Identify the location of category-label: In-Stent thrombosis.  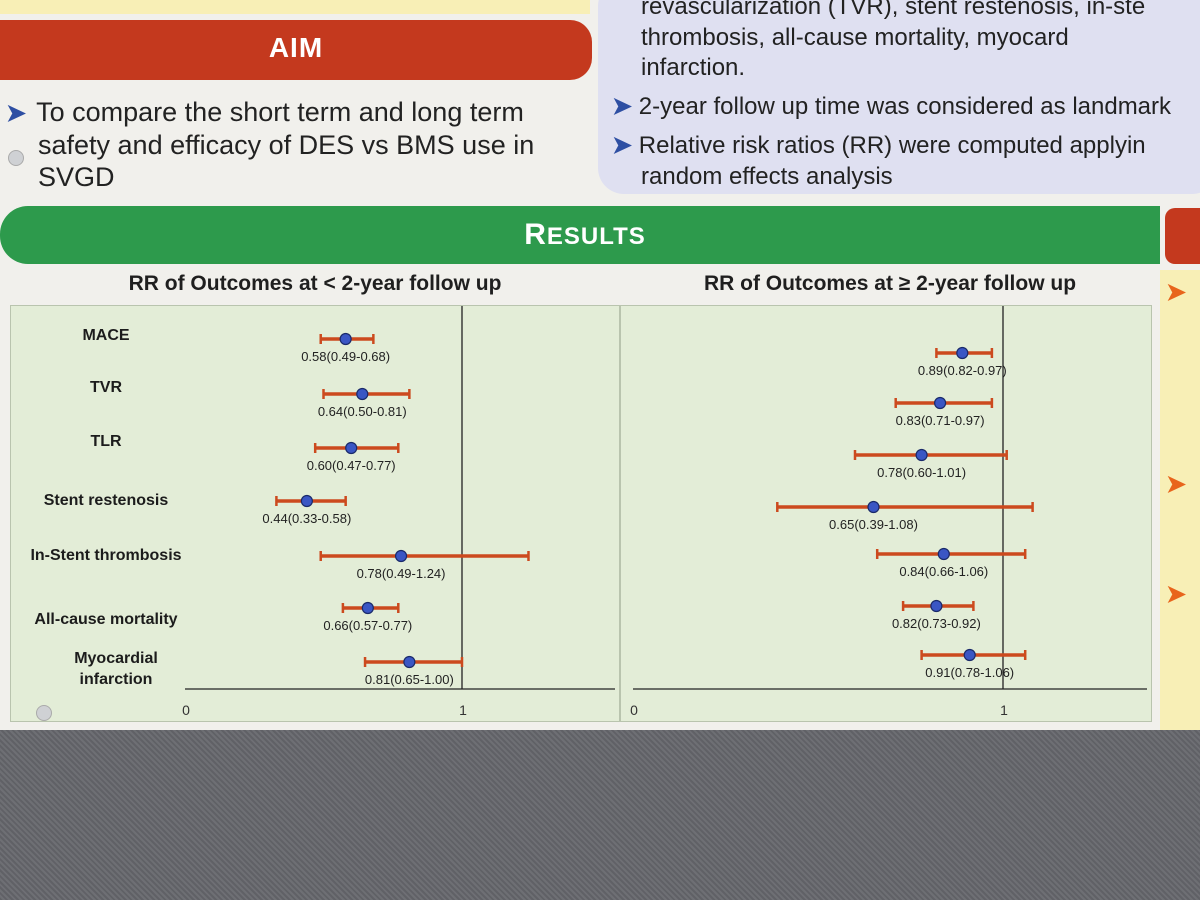
(106, 555).